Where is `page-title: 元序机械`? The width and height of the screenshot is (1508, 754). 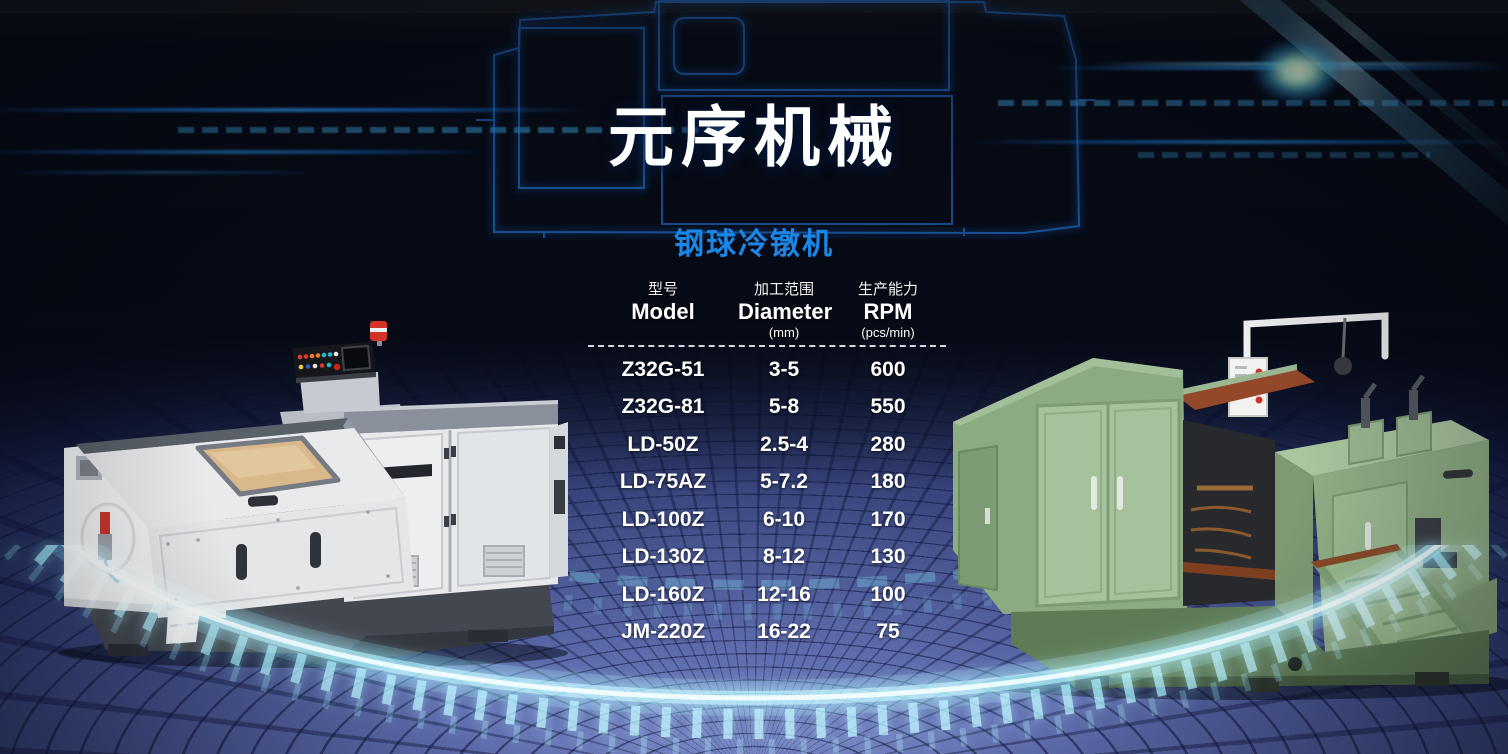
page-title: 元序机械 is located at coordinates (754, 137).